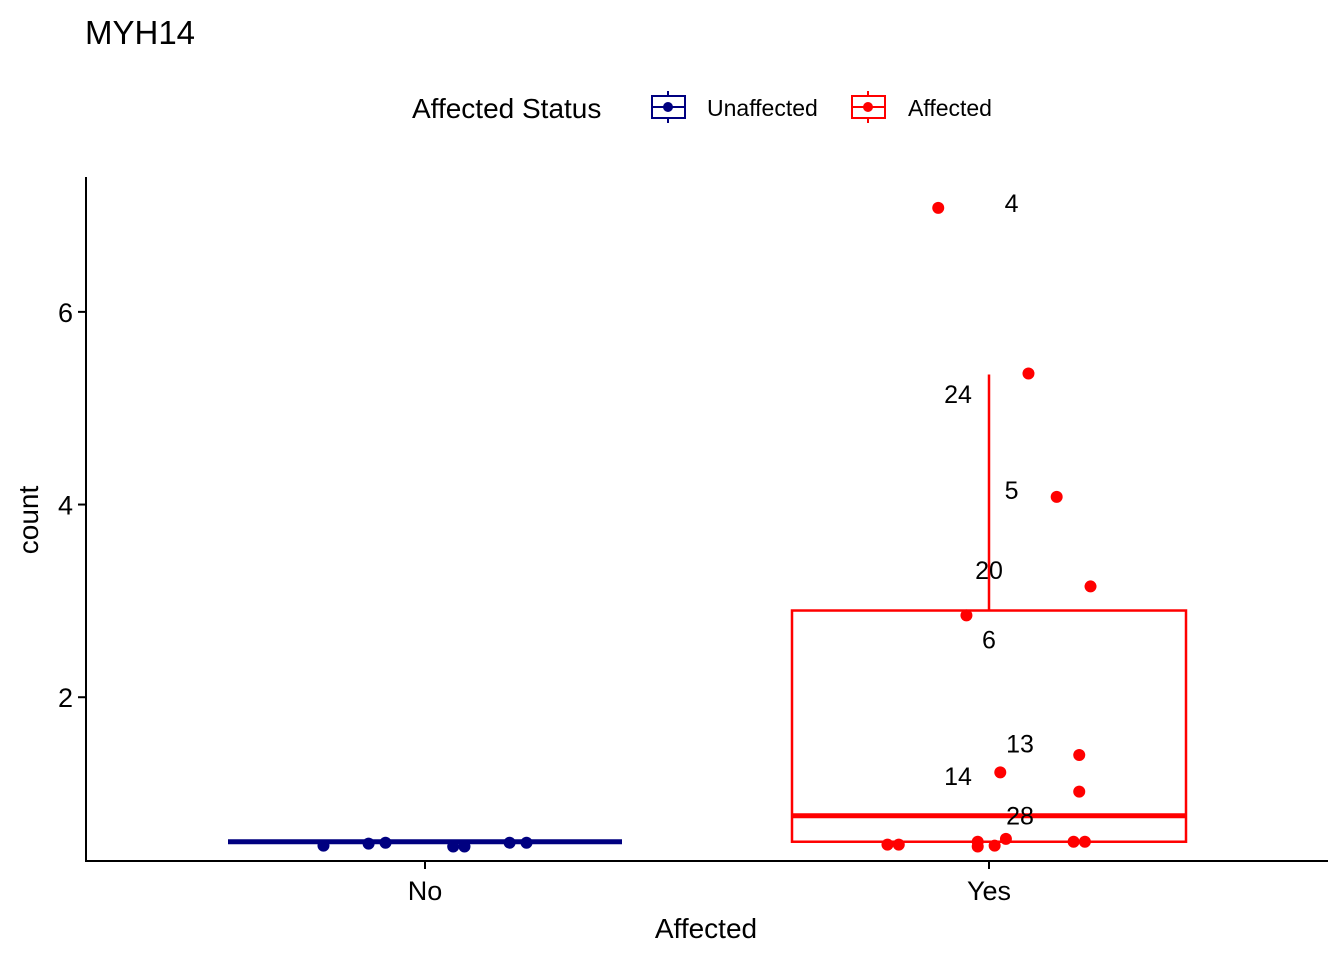  What do you see at coordinates (706, 928) in the screenshot?
I see `x-axis-label: Affected` at bounding box center [706, 928].